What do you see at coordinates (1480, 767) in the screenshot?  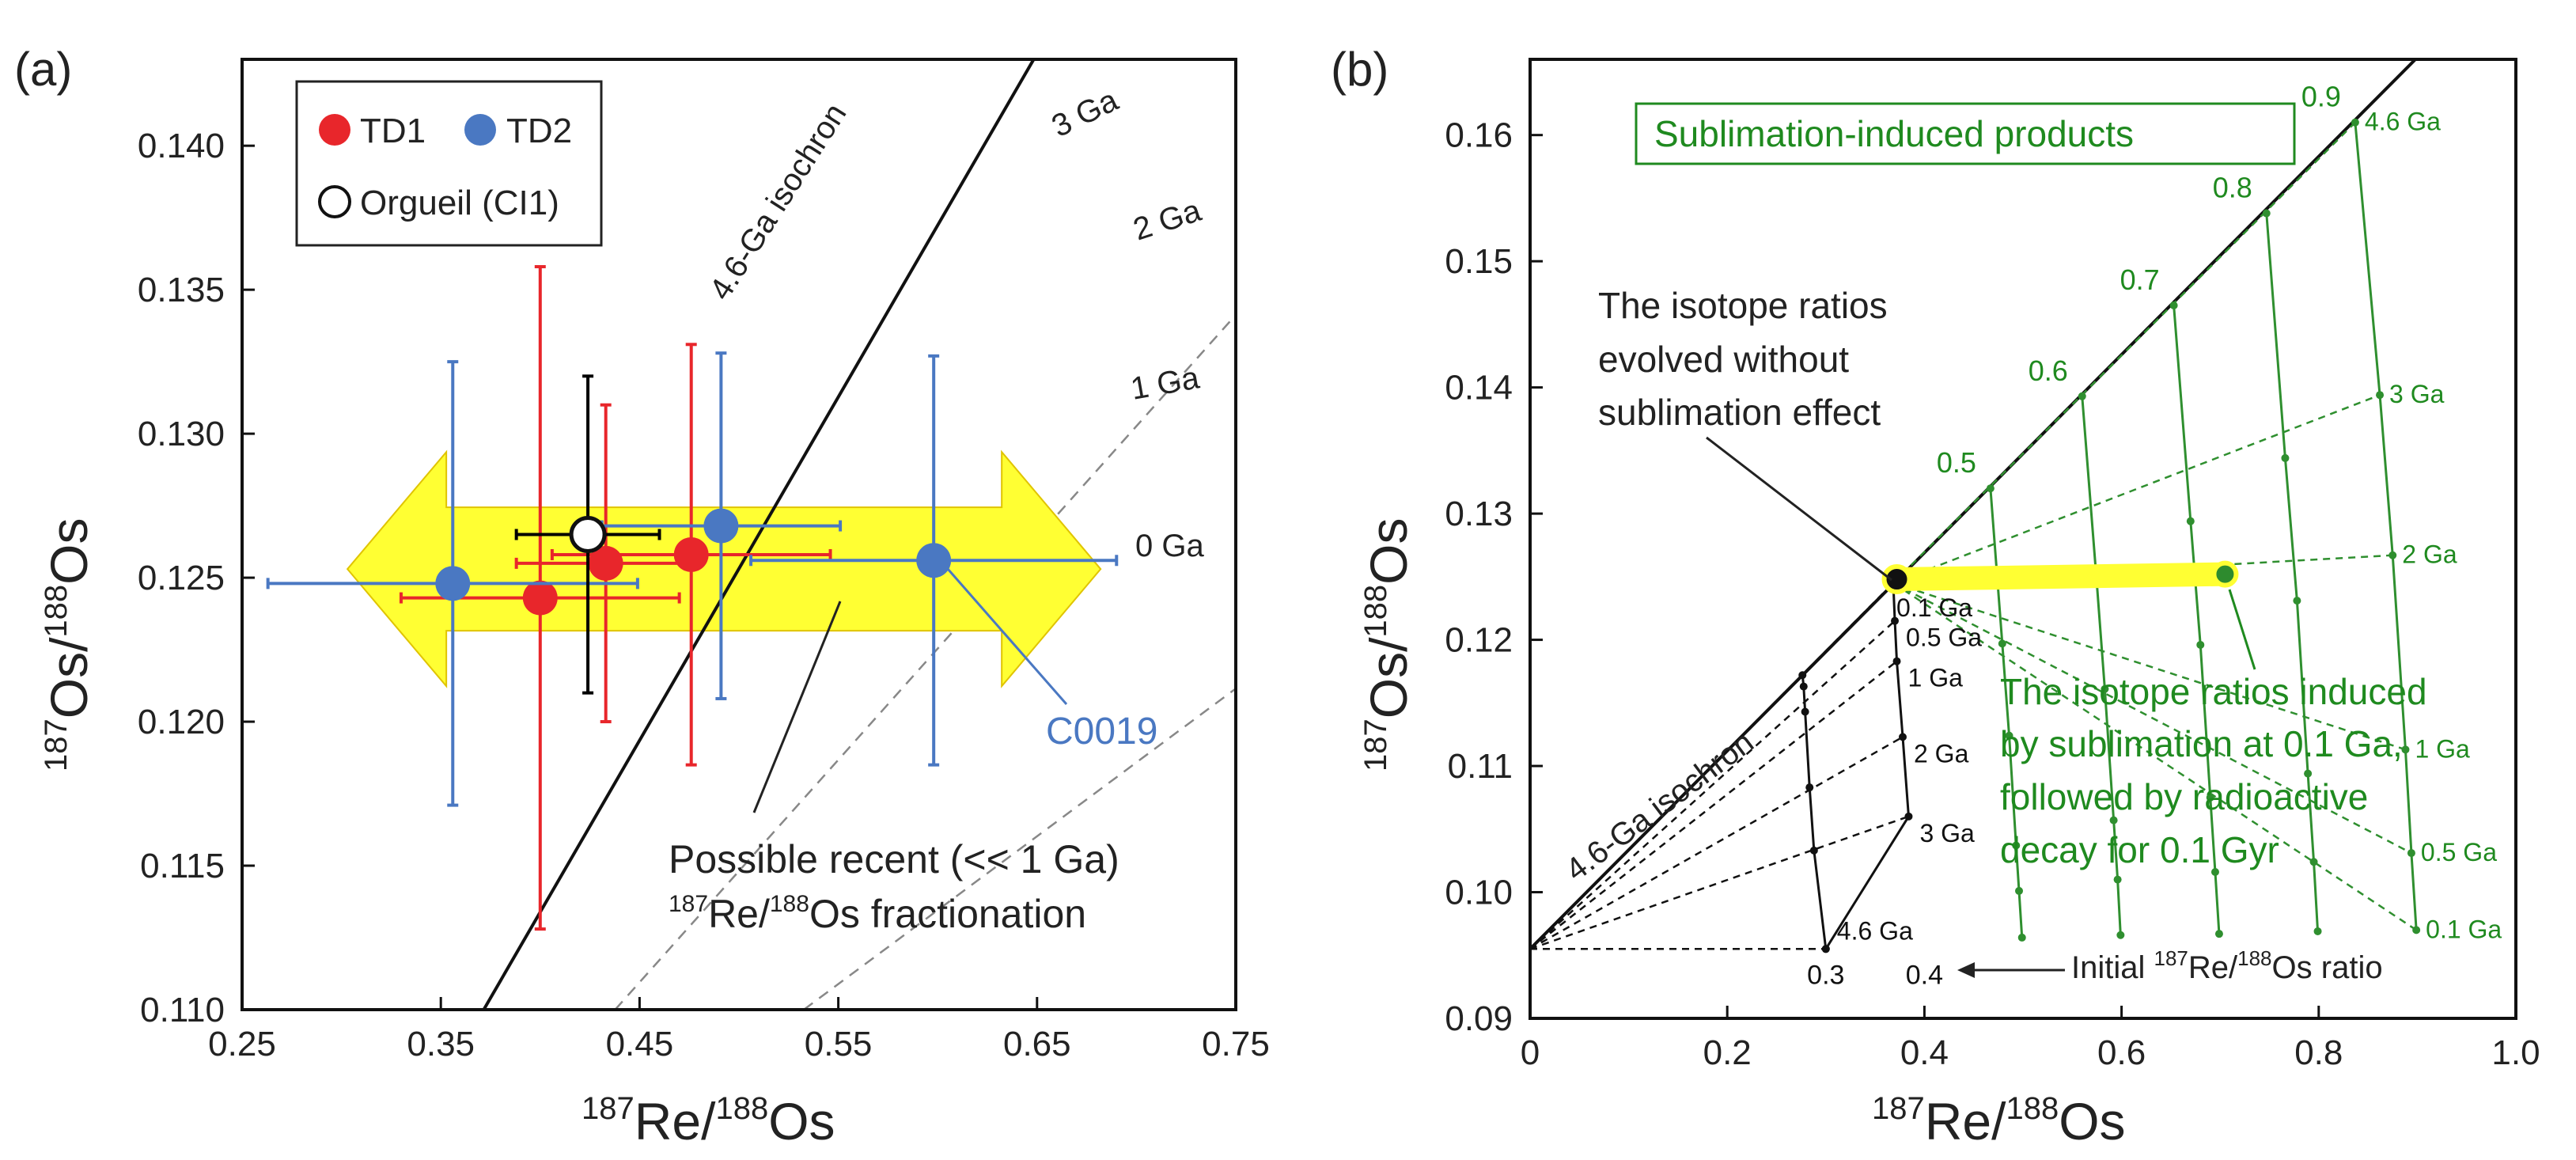 I see `y-tick-label-b: 0.11` at bounding box center [1480, 767].